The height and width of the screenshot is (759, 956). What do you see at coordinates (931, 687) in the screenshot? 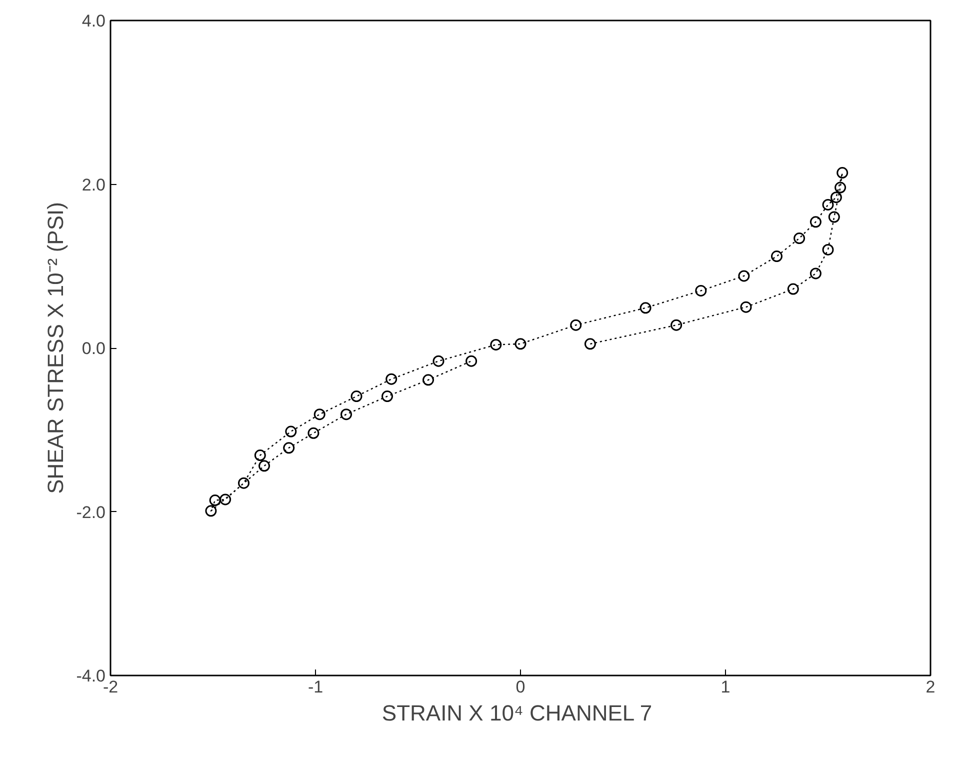
I see `x-tick-label: 2` at bounding box center [931, 687].